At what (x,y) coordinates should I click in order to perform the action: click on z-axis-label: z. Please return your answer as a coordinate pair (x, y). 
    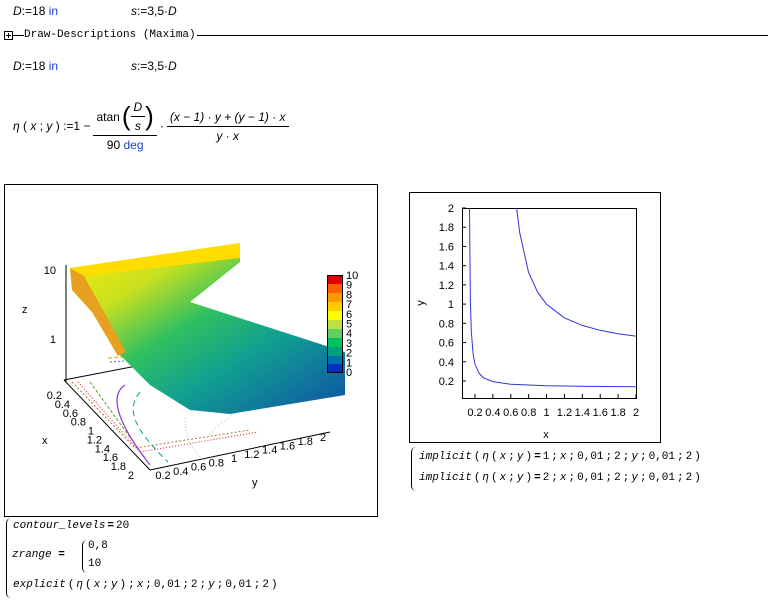
    Looking at the image, I should click on (25, 310).